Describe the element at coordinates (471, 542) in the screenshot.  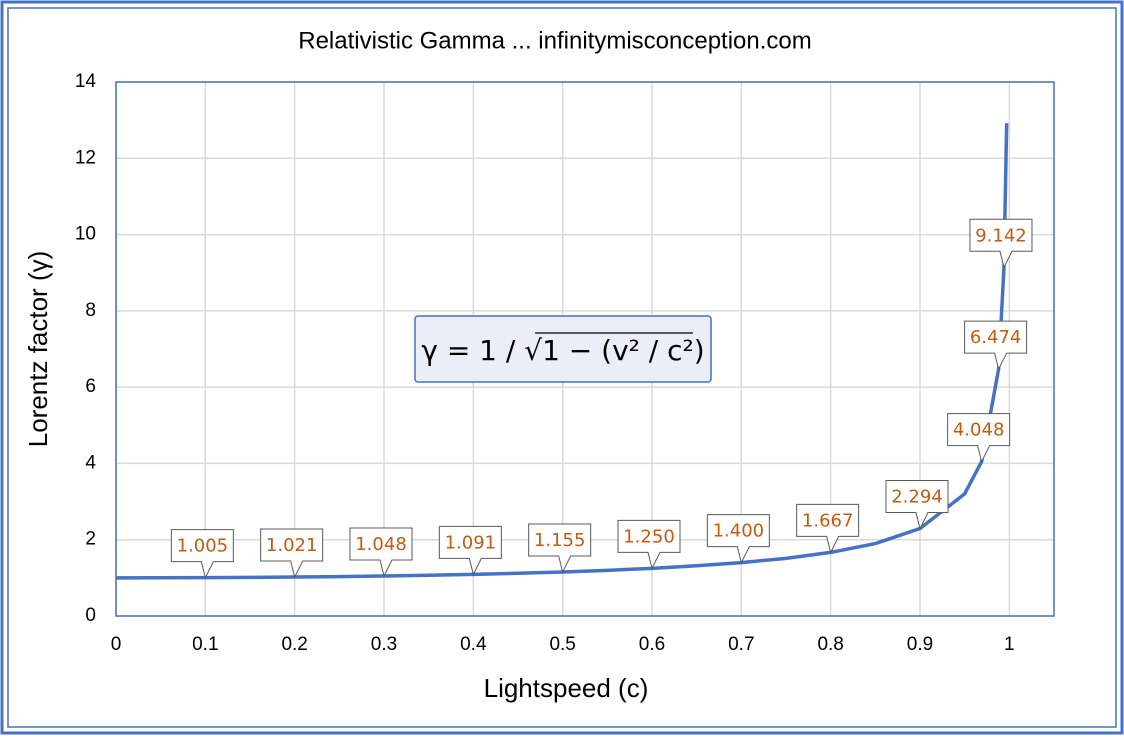
I see `data-label-text: 1.091` at that location.